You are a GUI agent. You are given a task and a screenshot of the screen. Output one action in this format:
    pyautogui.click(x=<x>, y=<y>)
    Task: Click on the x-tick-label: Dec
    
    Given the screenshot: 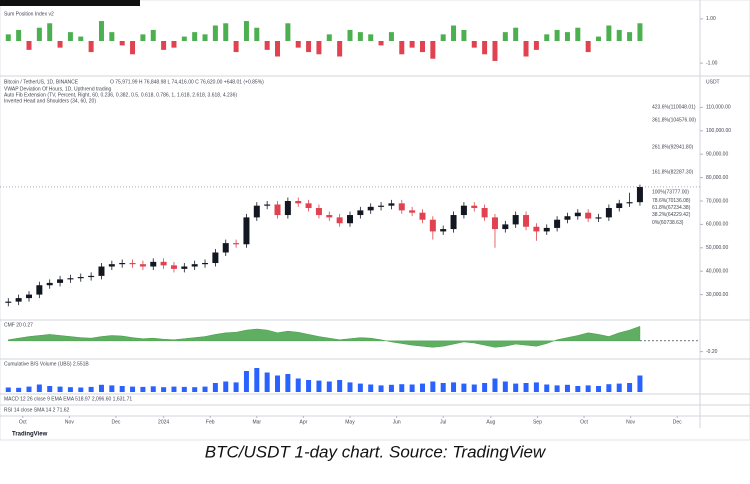 What is the action you would take?
    pyautogui.click(x=677, y=422)
    